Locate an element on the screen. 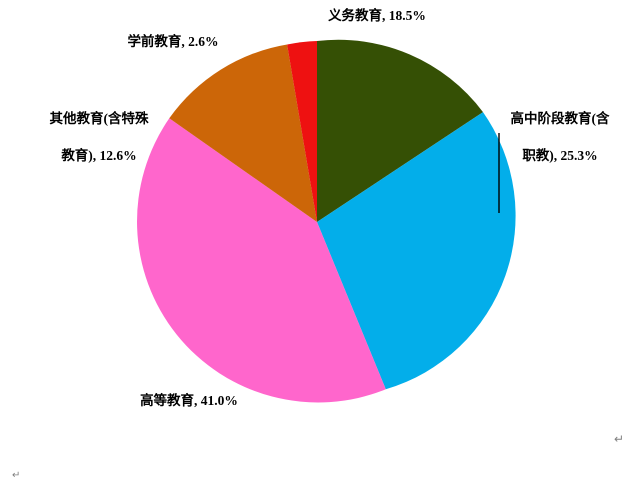 The width and height of the screenshot is (634, 490). pie-slice-yiwu is located at coordinates (400, 131).